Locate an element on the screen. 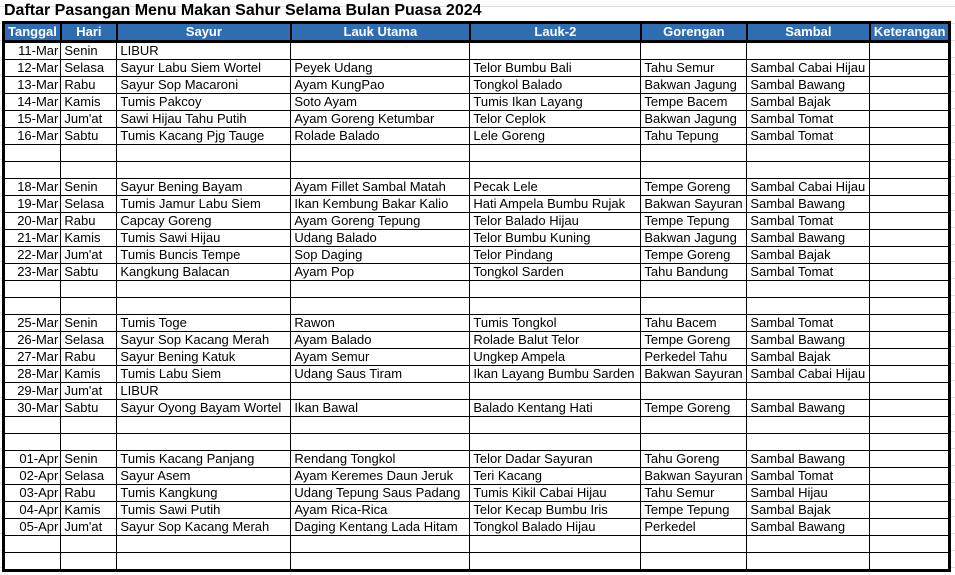 This screenshot has width=955, height=575. cell-sayur: Kangkung Balacan is located at coordinates (204, 272).